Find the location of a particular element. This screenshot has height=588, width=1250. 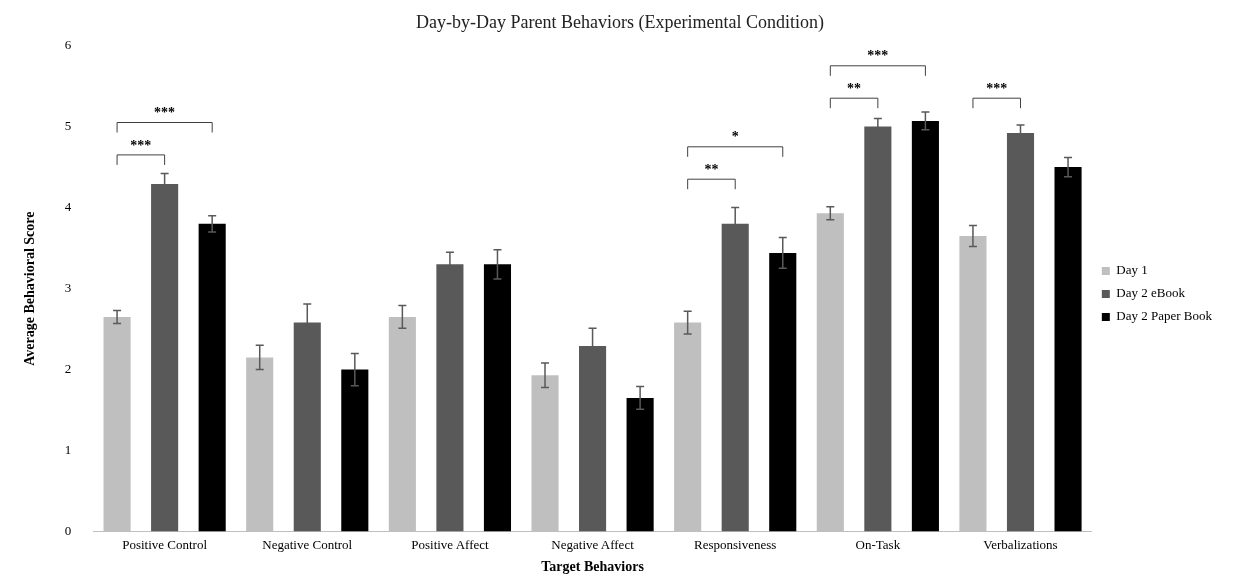

y-tick-label: 6 is located at coordinates (68, 45).